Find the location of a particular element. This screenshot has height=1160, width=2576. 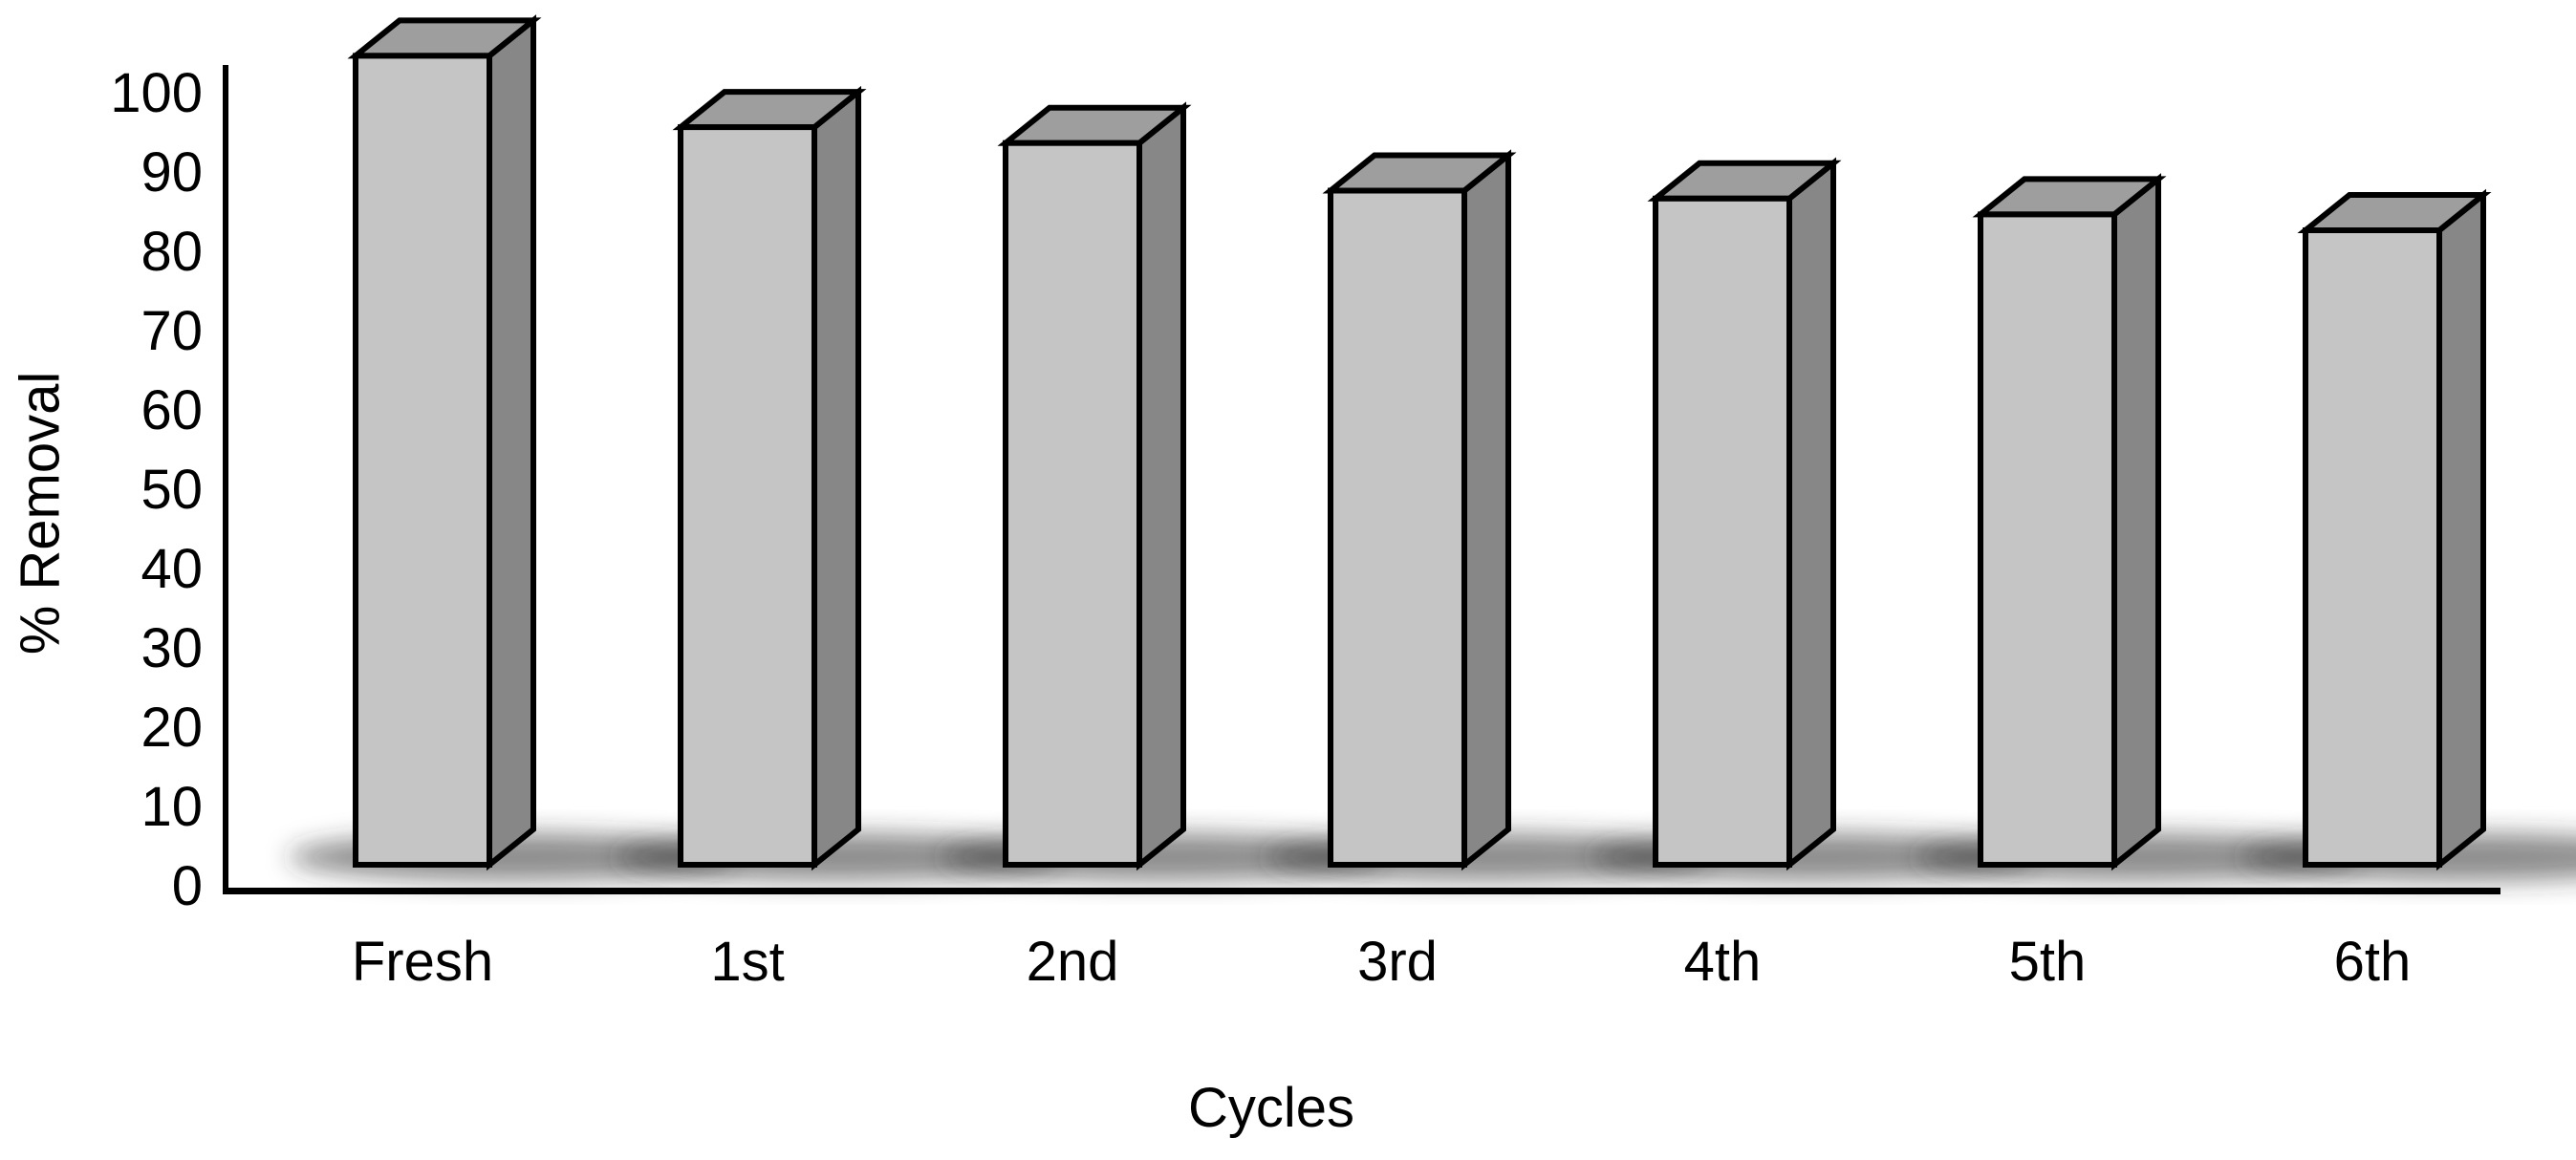

y-tick-label-60: 60 is located at coordinates (172, 410).